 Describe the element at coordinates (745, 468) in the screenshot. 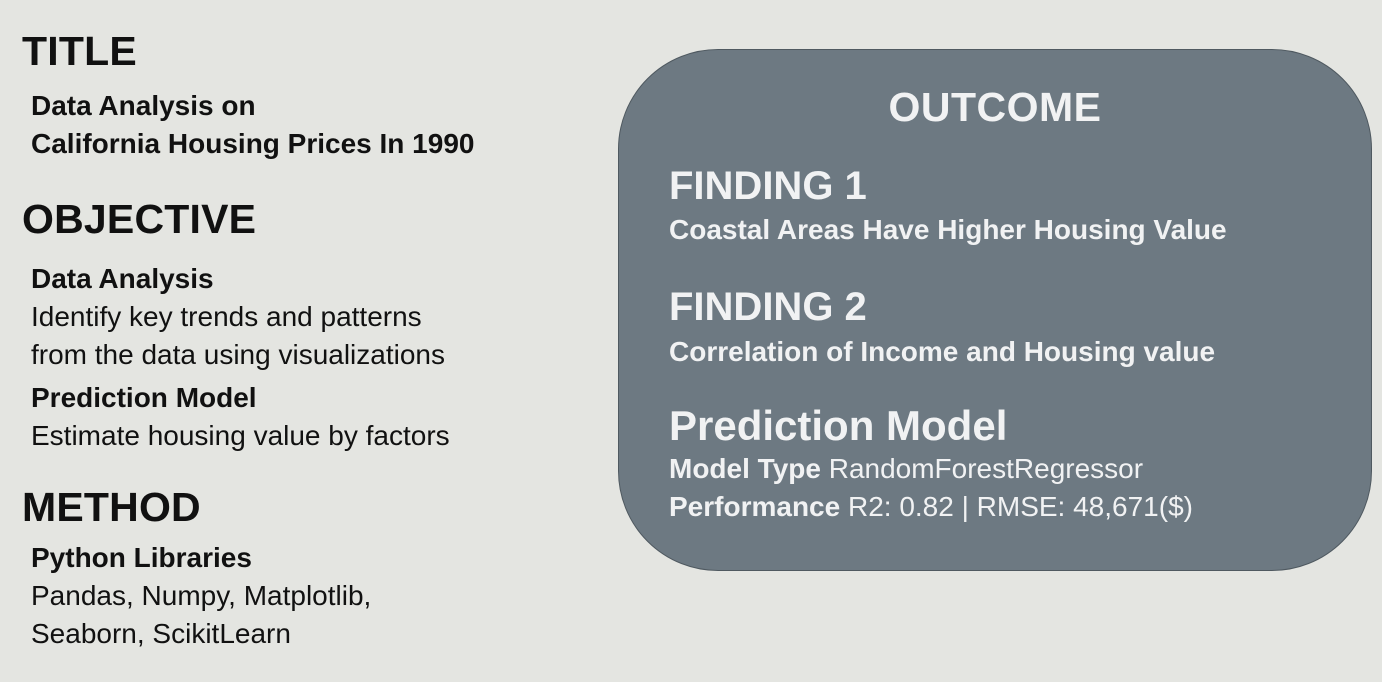

I see `model-type-label: Model Type` at that location.